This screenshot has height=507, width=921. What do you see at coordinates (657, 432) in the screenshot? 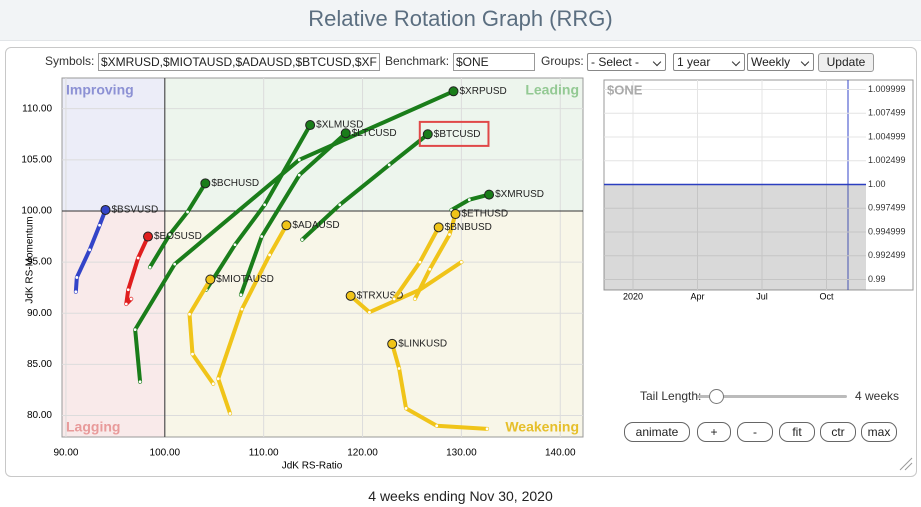
I see `control-button: animate` at bounding box center [657, 432].